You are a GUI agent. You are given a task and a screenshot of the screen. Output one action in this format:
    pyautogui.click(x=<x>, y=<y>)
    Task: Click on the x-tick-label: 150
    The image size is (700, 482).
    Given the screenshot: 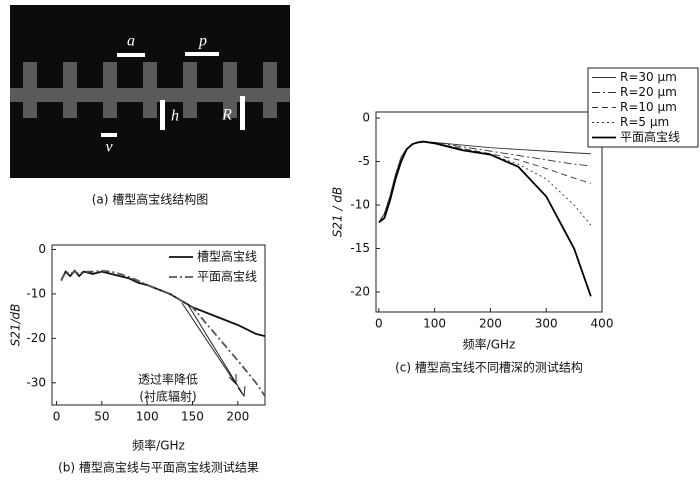 What is the action you would take?
    pyautogui.click(x=192, y=417)
    